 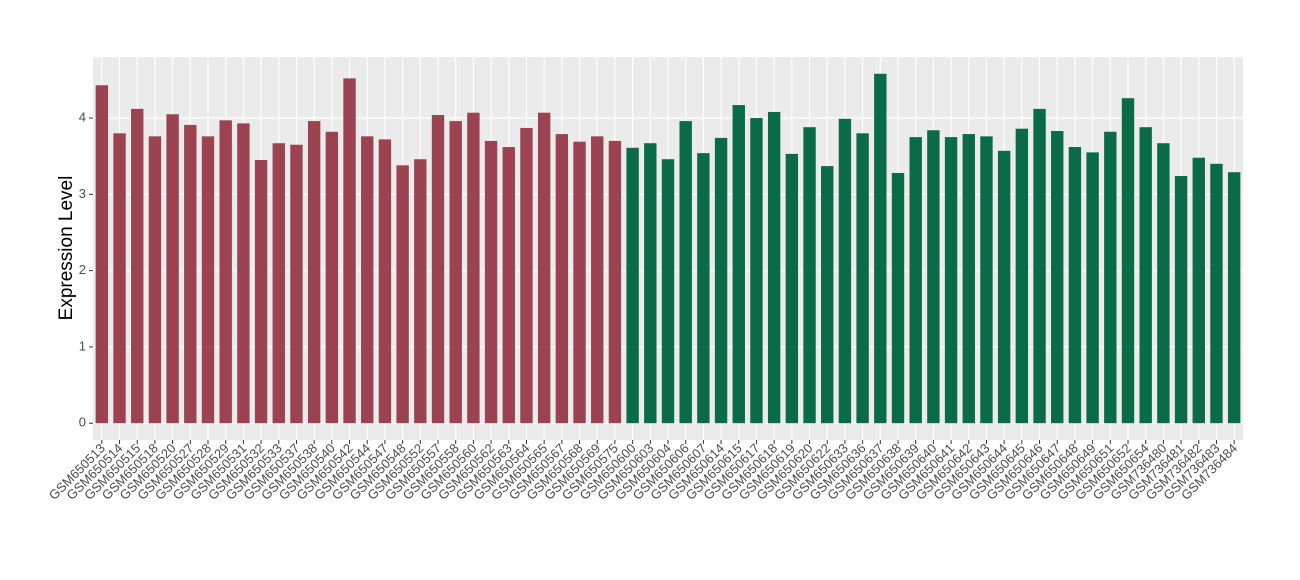 I want to click on y-tick-label: 1, so click(x=82, y=345).